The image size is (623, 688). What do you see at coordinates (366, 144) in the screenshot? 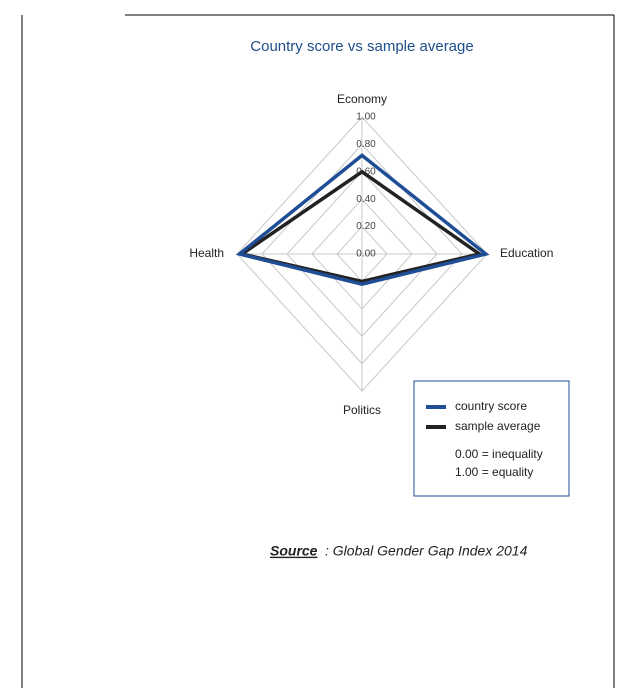
I see `r-tick-label: 0.80` at bounding box center [366, 144].